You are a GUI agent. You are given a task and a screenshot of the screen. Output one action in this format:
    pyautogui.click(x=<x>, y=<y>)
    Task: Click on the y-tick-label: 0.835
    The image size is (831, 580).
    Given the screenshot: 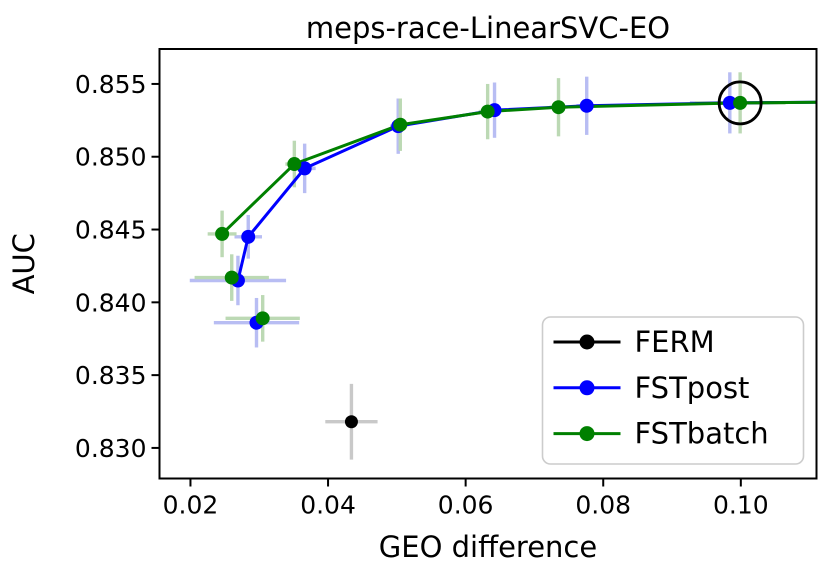 What is the action you would take?
    pyautogui.click(x=111, y=375)
    